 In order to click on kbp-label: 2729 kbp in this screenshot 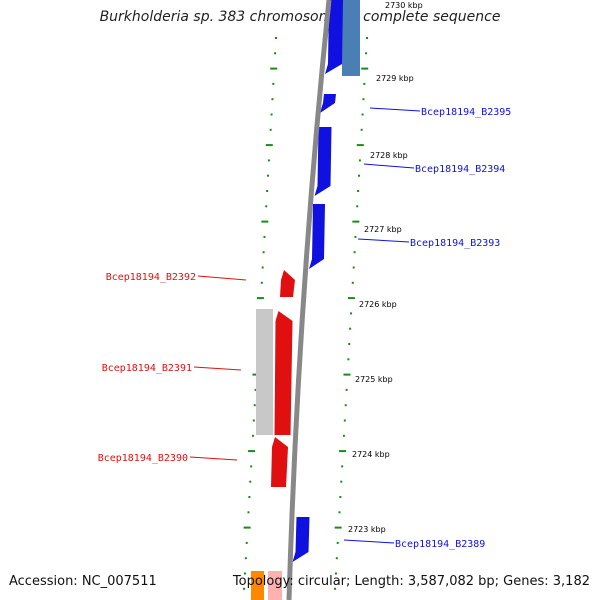, I will do `click(395, 78)`.